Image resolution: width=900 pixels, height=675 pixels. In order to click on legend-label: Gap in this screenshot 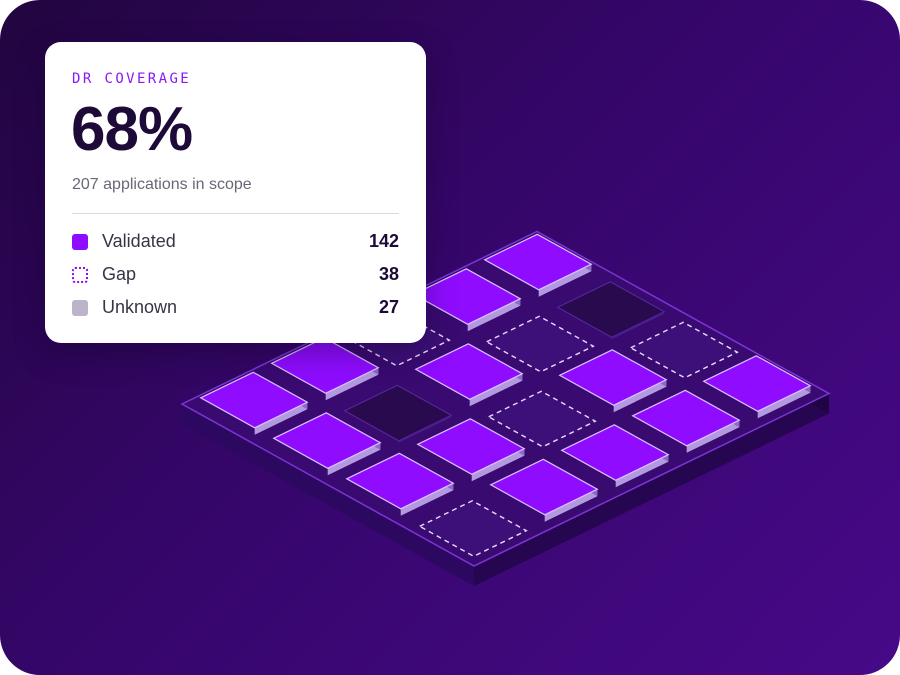, I will do `click(119, 274)`.